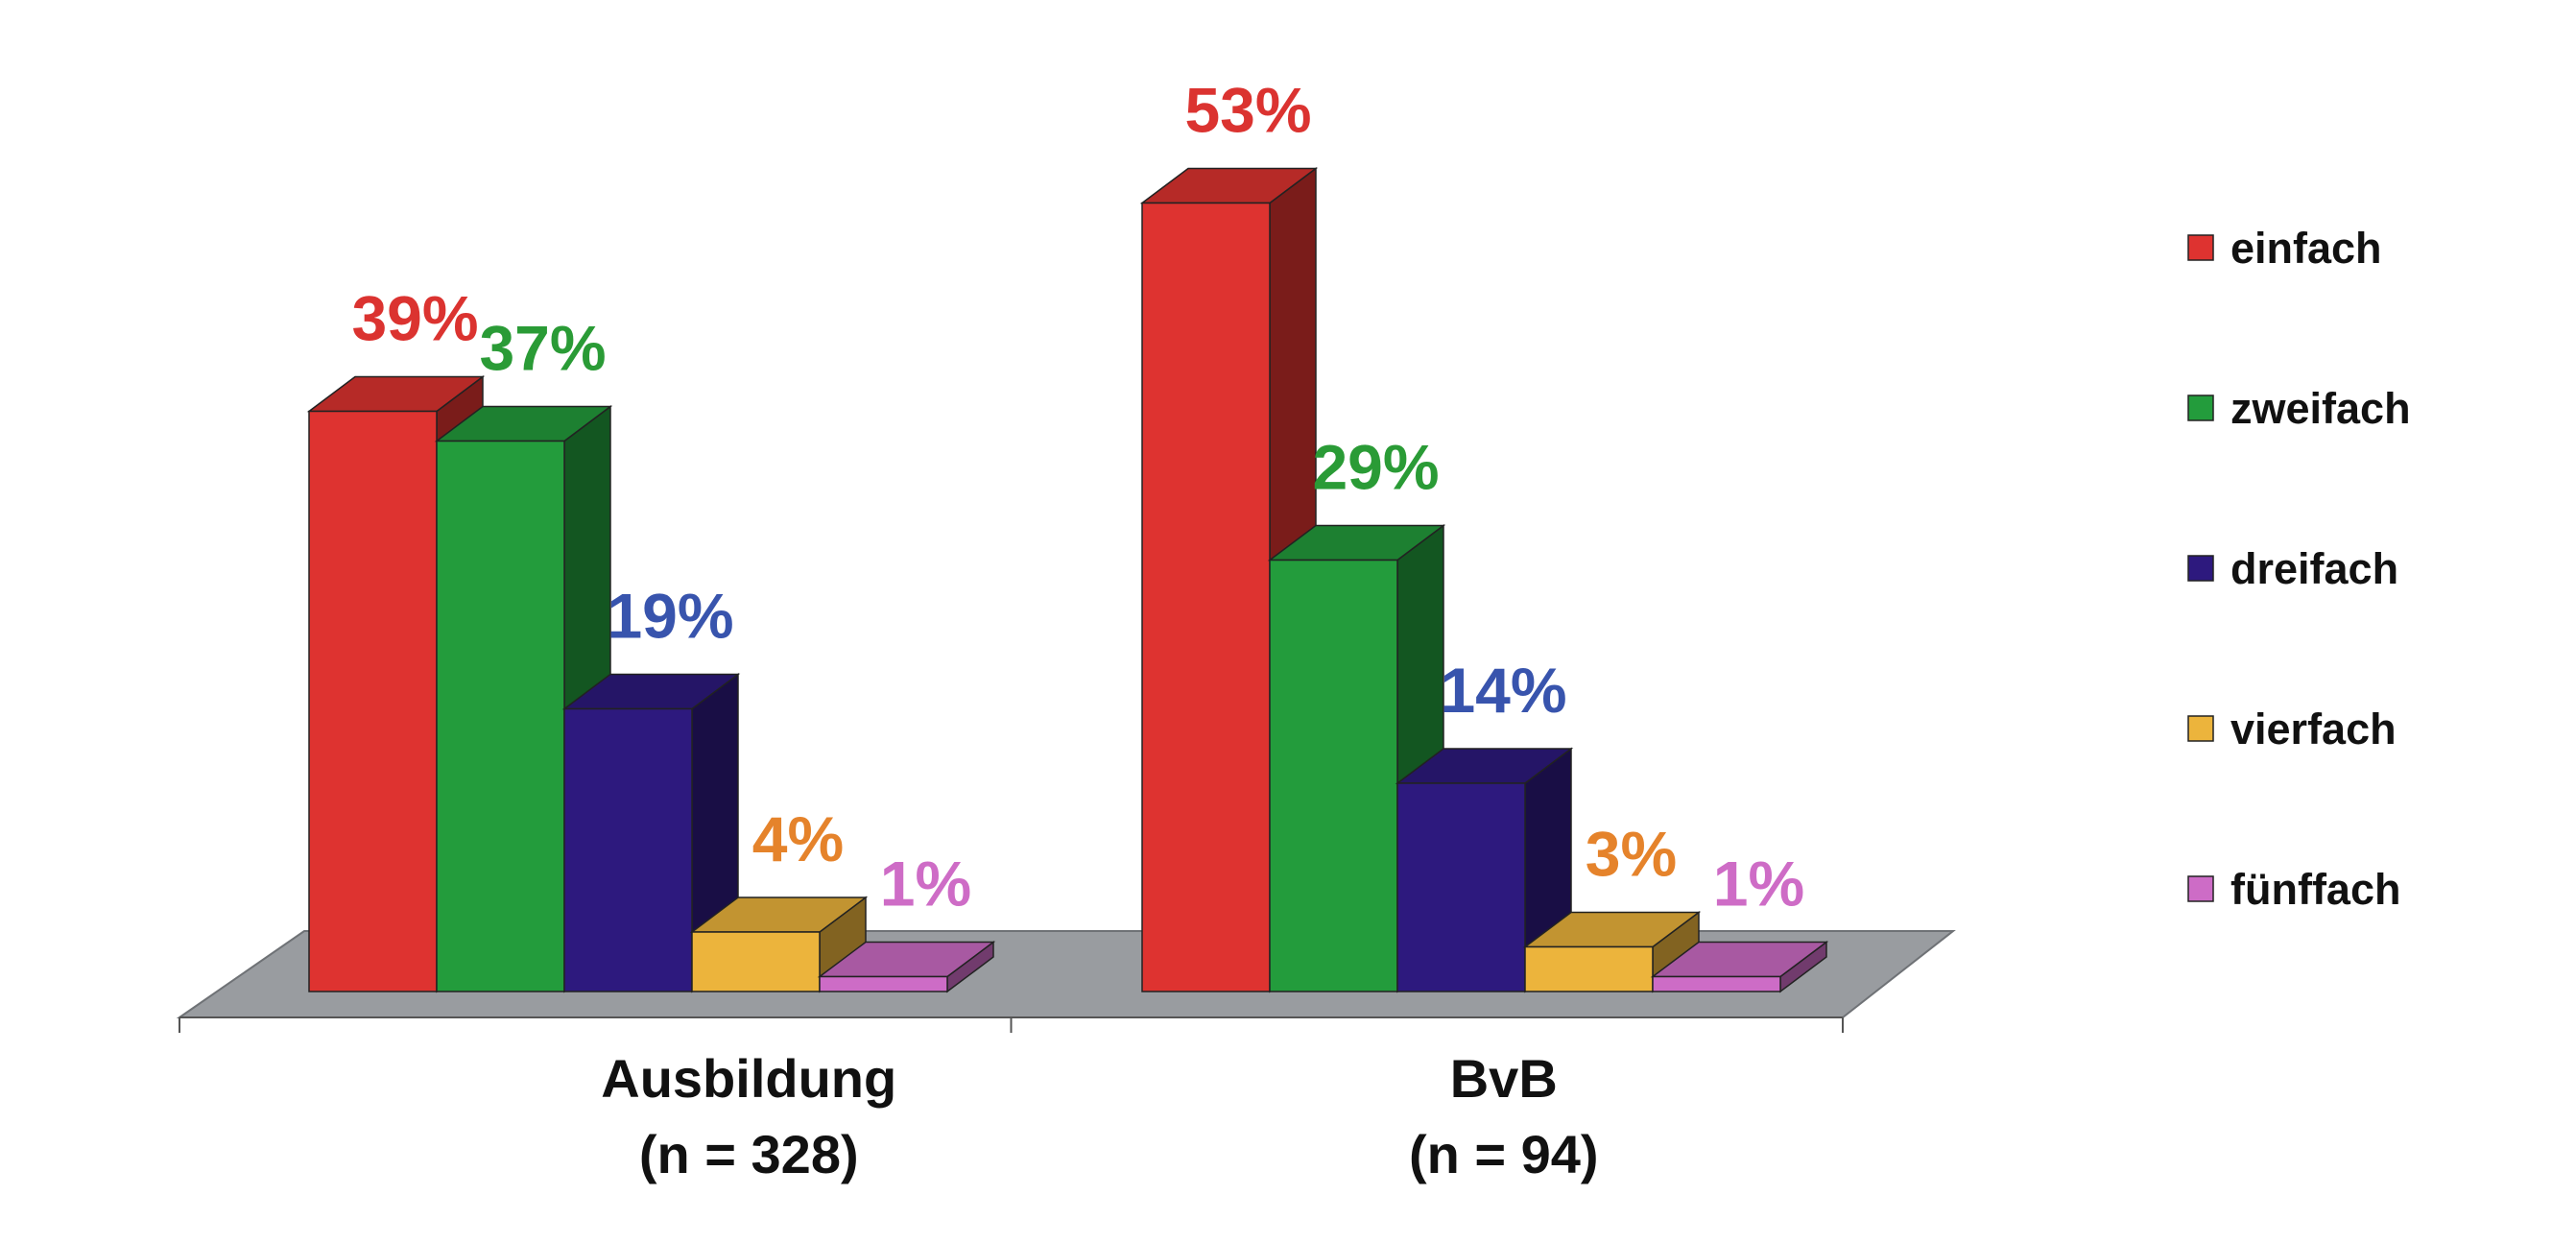 The height and width of the screenshot is (1243, 2576). What do you see at coordinates (906, 967) in the screenshot?
I see `bar-fünffach-Ausbildung` at bounding box center [906, 967].